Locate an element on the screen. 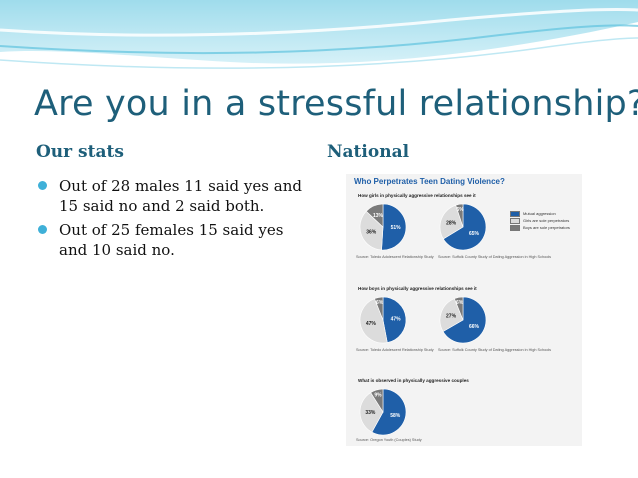 This screenshot has height=478, width=638. pie-data-label: 51% is located at coordinates (396, 228).